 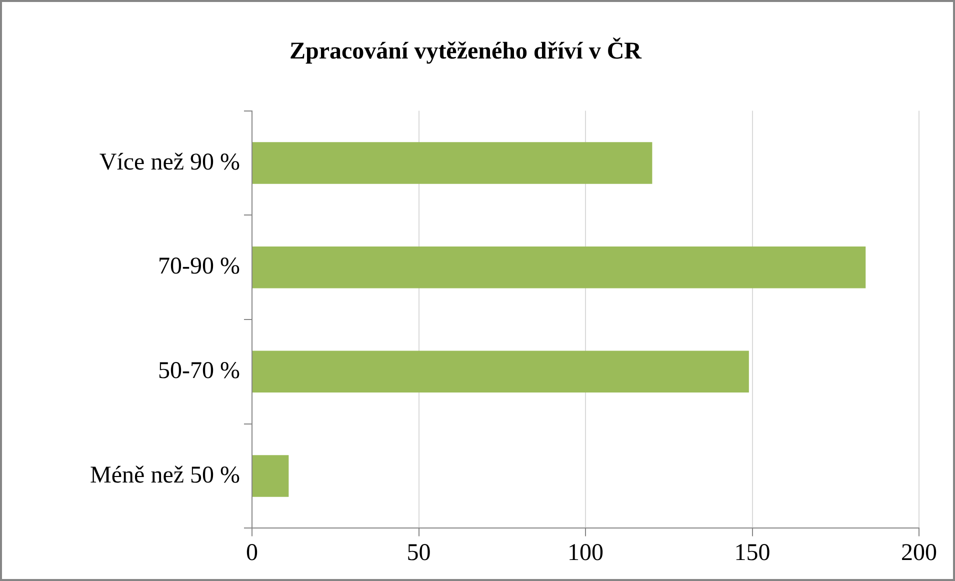 What do you see at coordinates (752, 553) in the screenshot?
I see `x-tick-label: 150` at bounding box center [752, 553].